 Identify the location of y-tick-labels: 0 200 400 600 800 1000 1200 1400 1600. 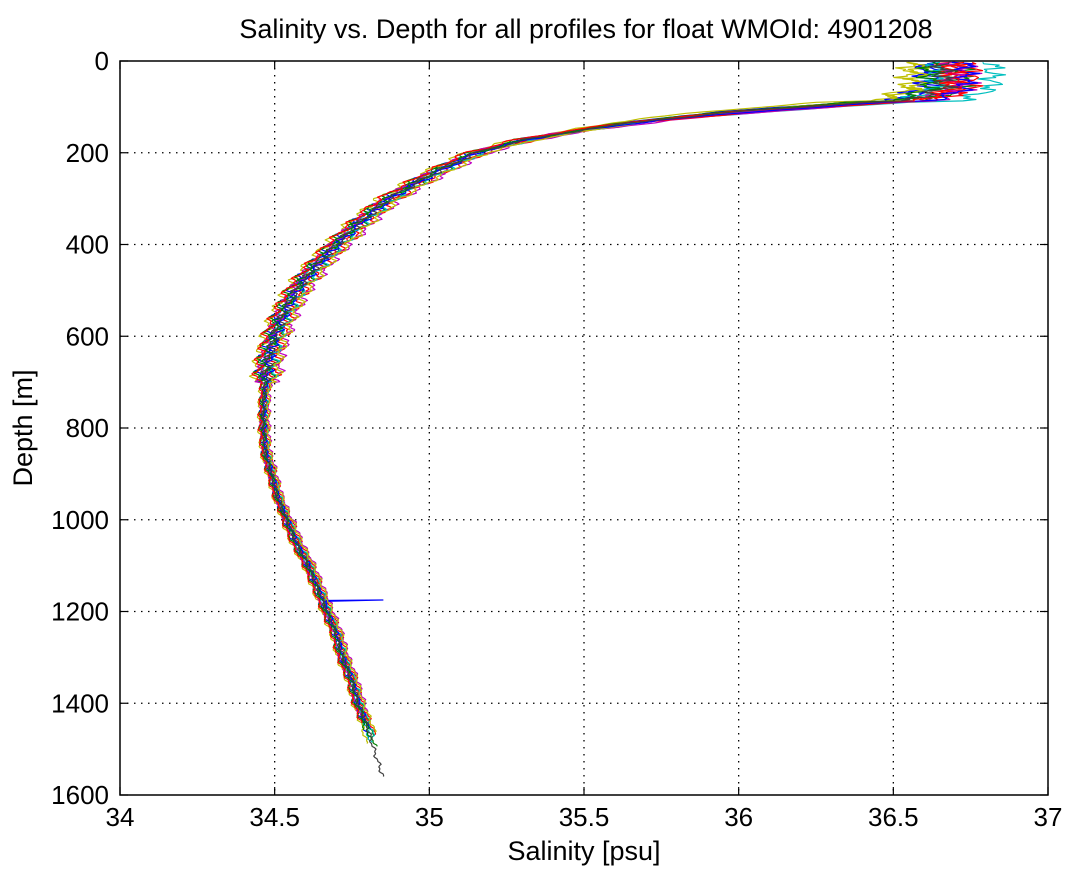
(80, 428).